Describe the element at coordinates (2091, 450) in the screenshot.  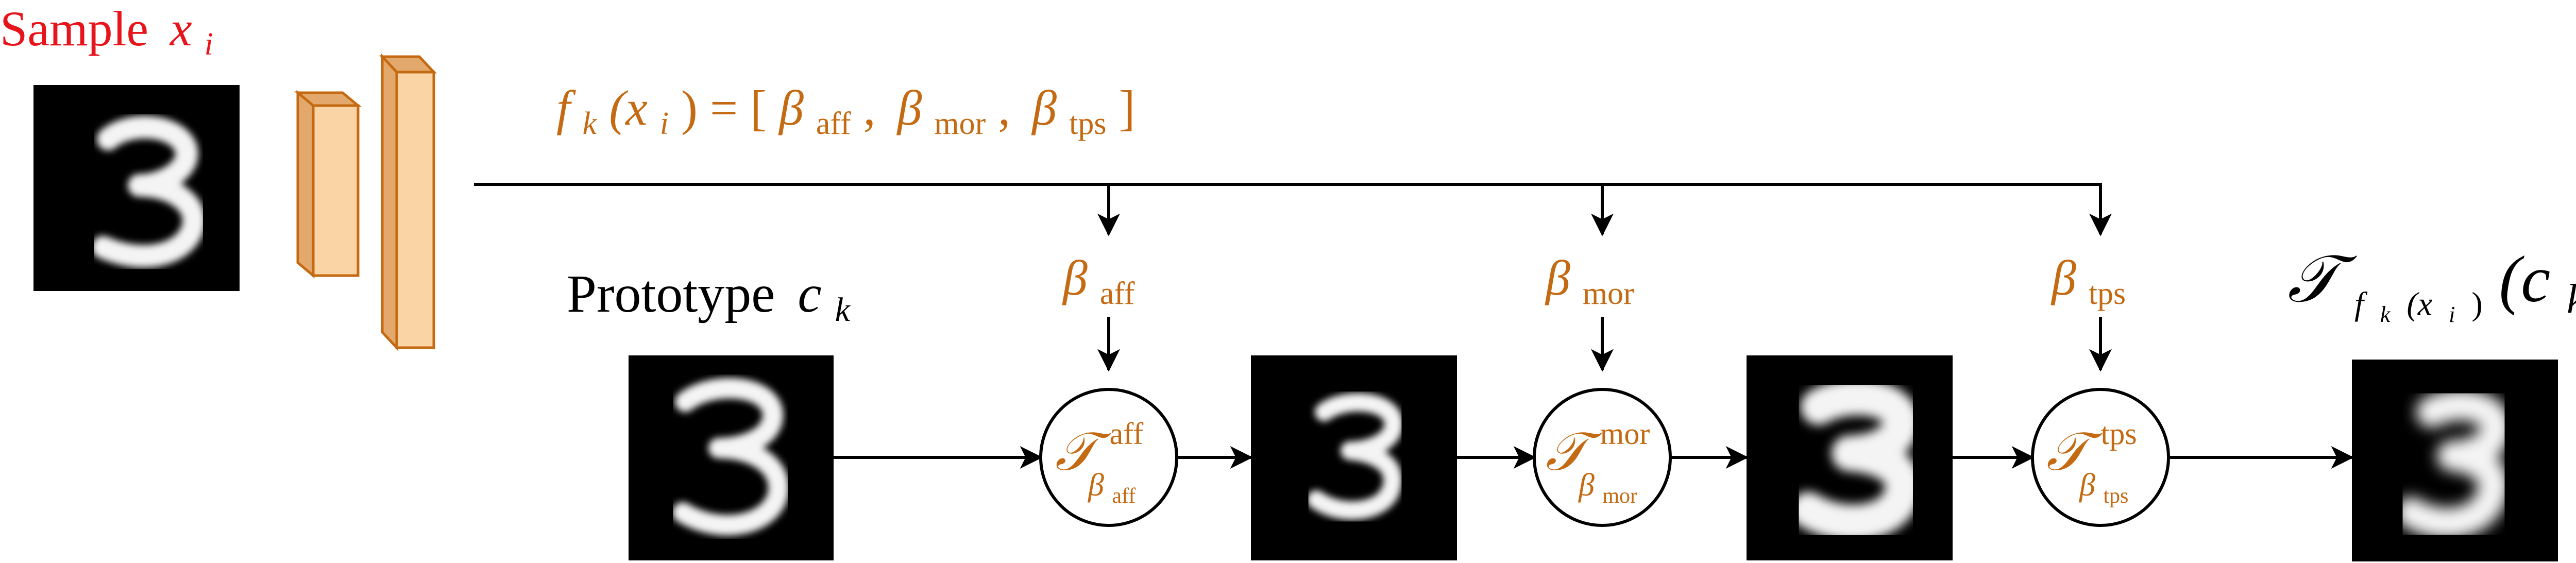
I see `svg-text: 𝒯 tps` at that location.